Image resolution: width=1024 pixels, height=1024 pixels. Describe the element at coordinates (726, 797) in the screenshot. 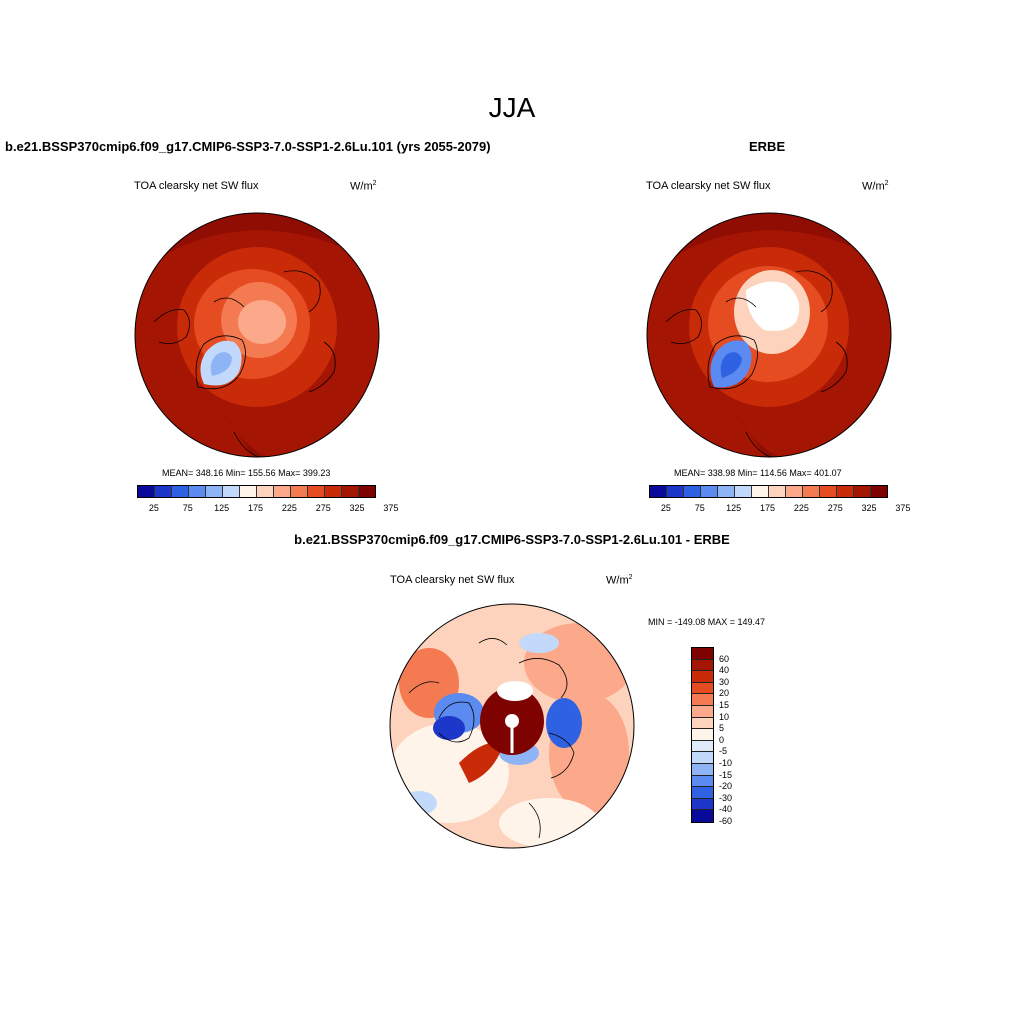

I see `colorbar-tick-label: -30` at that location.